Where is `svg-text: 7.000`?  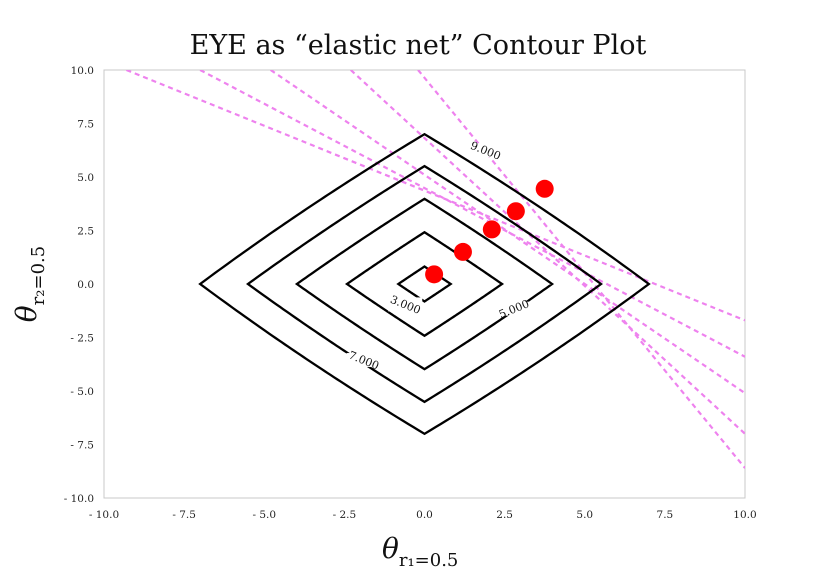
svg-text: 7.000 is located at coordinates (364, 361).